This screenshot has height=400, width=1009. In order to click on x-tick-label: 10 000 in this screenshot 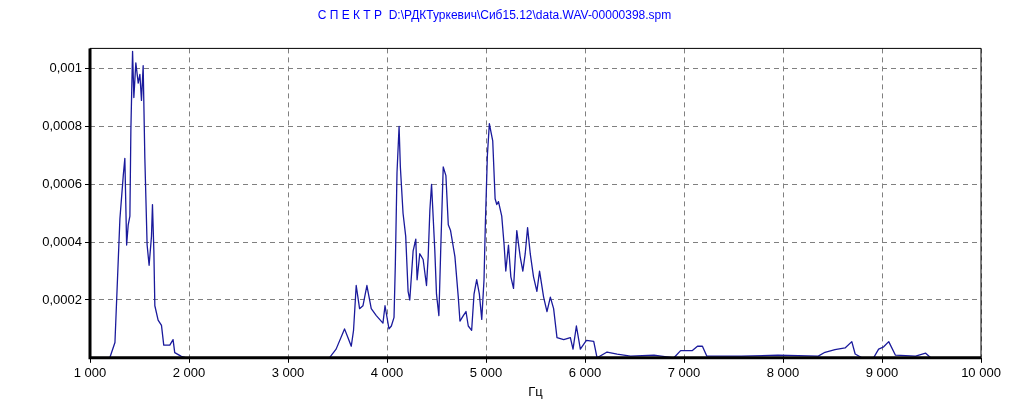, I will do `click(981, 373)`.